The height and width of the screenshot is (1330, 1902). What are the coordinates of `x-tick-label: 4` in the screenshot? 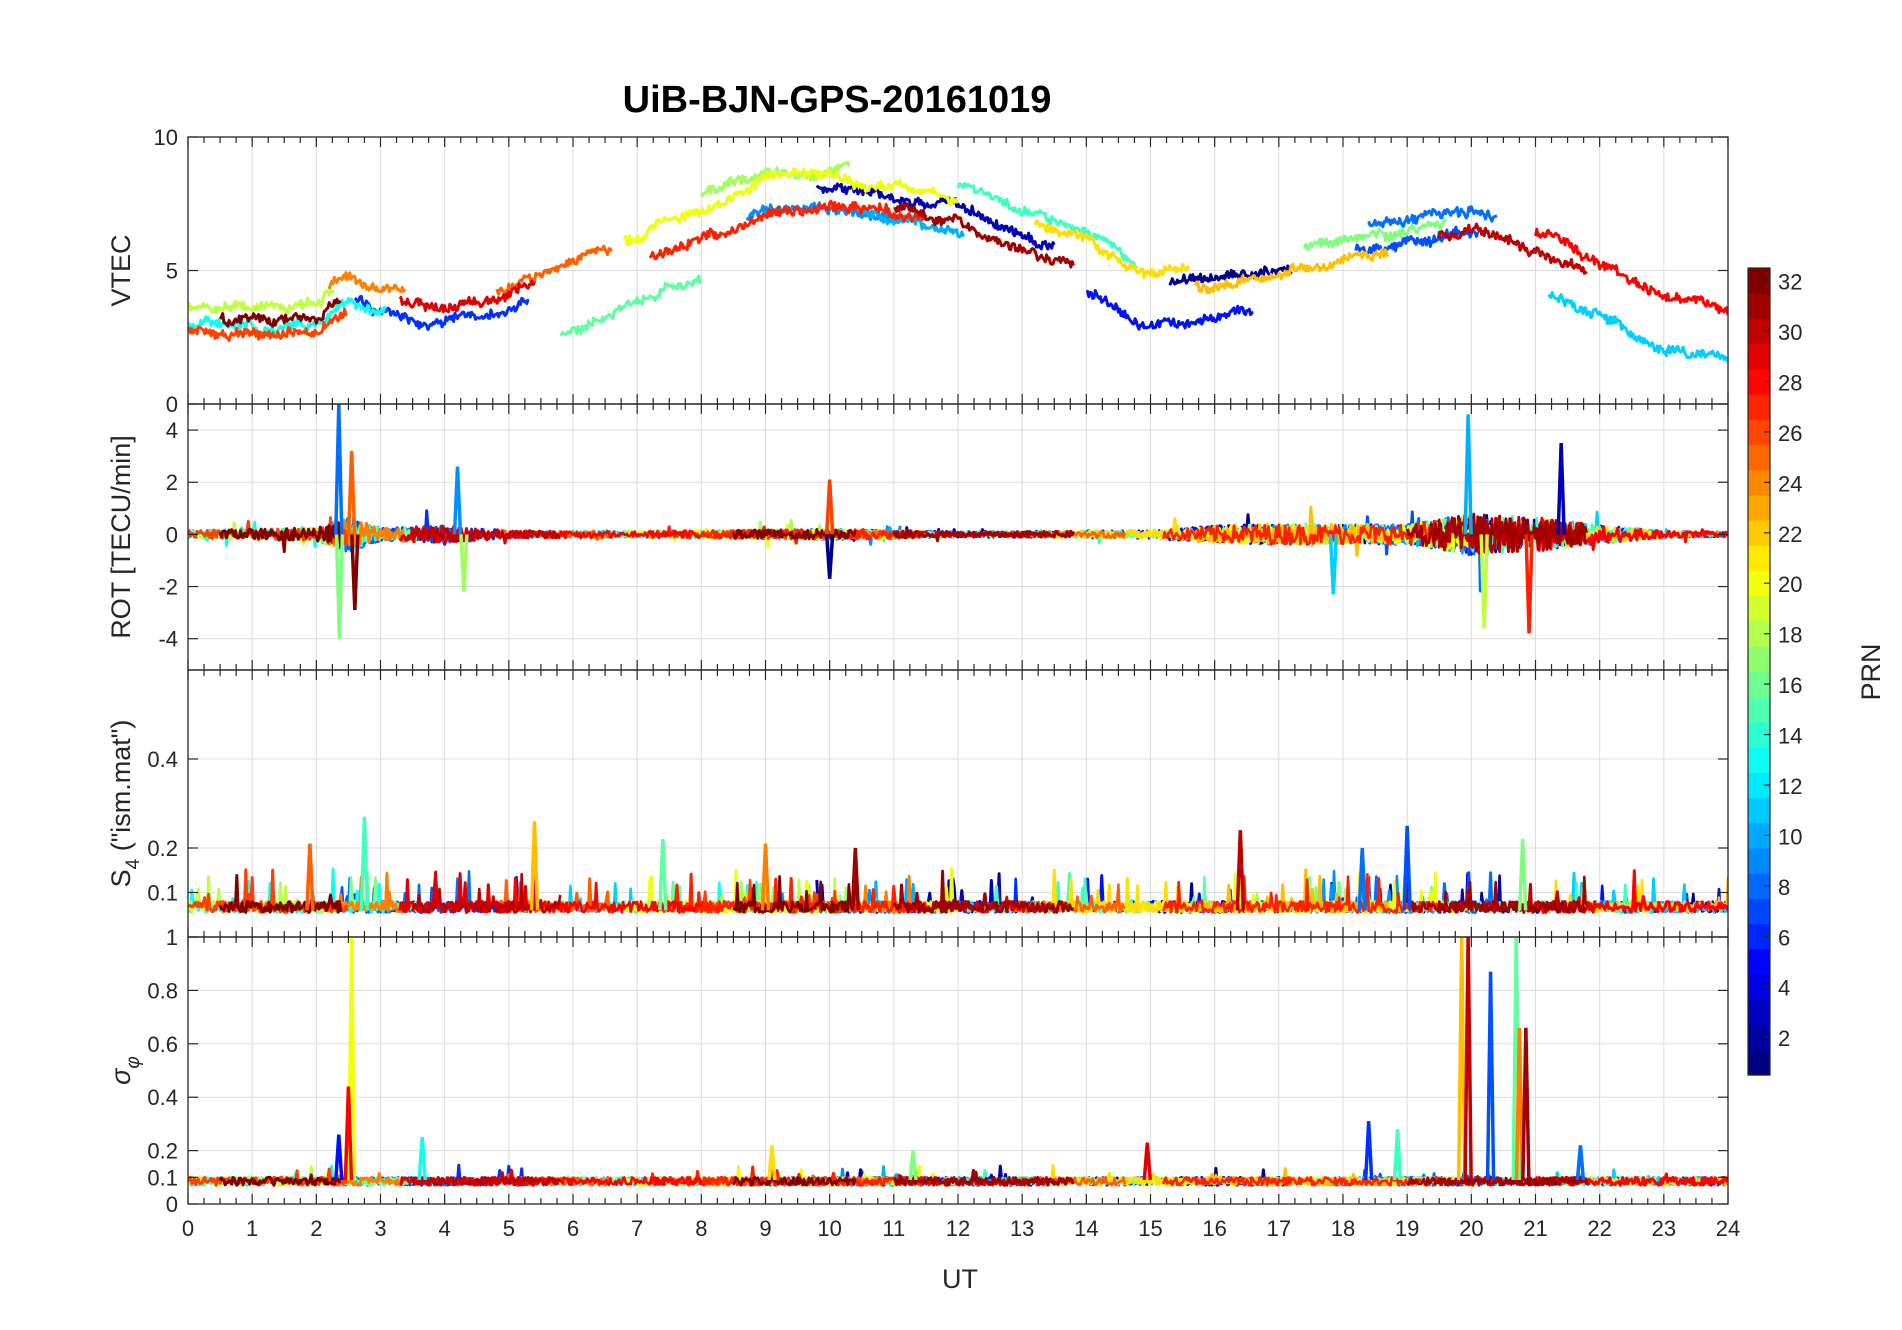 It's located at (445, 1228).